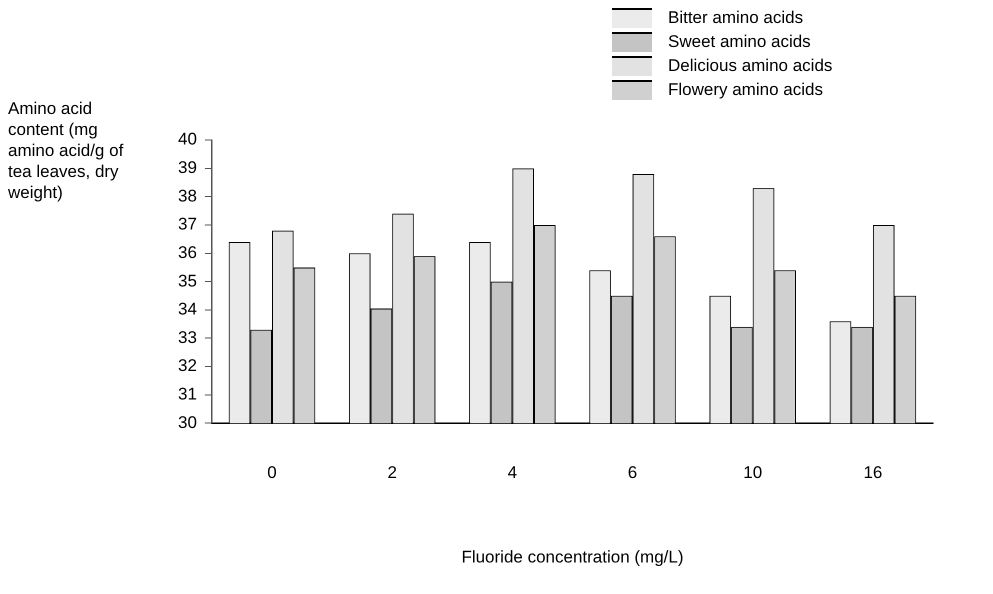  I want to click on y-tick-label: 36, so click(187, 252).